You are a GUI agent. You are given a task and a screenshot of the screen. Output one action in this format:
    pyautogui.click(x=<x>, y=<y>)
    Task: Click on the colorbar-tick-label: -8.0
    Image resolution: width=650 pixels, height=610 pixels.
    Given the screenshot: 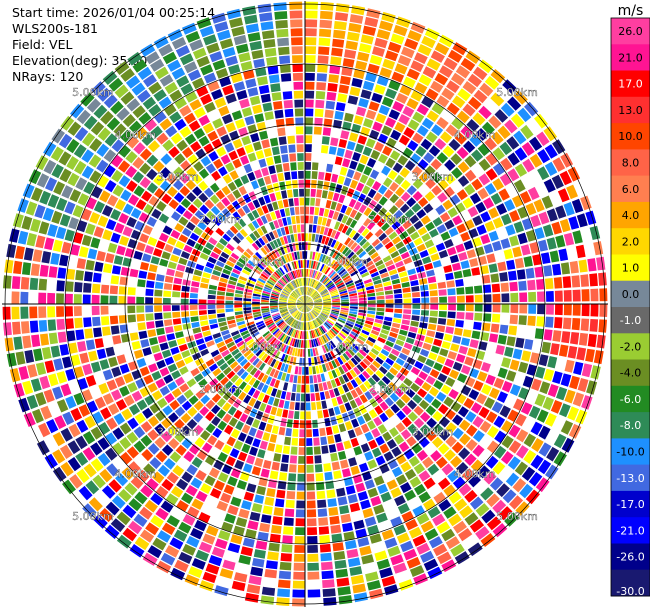 What is the action you would take?
    pyautogui.click(x=630, y=425)
    